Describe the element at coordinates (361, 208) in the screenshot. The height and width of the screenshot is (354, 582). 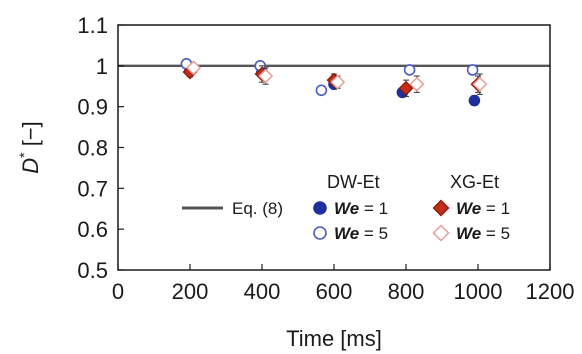
I see `legend-label-dw-et-we1: We = 1` at that location.